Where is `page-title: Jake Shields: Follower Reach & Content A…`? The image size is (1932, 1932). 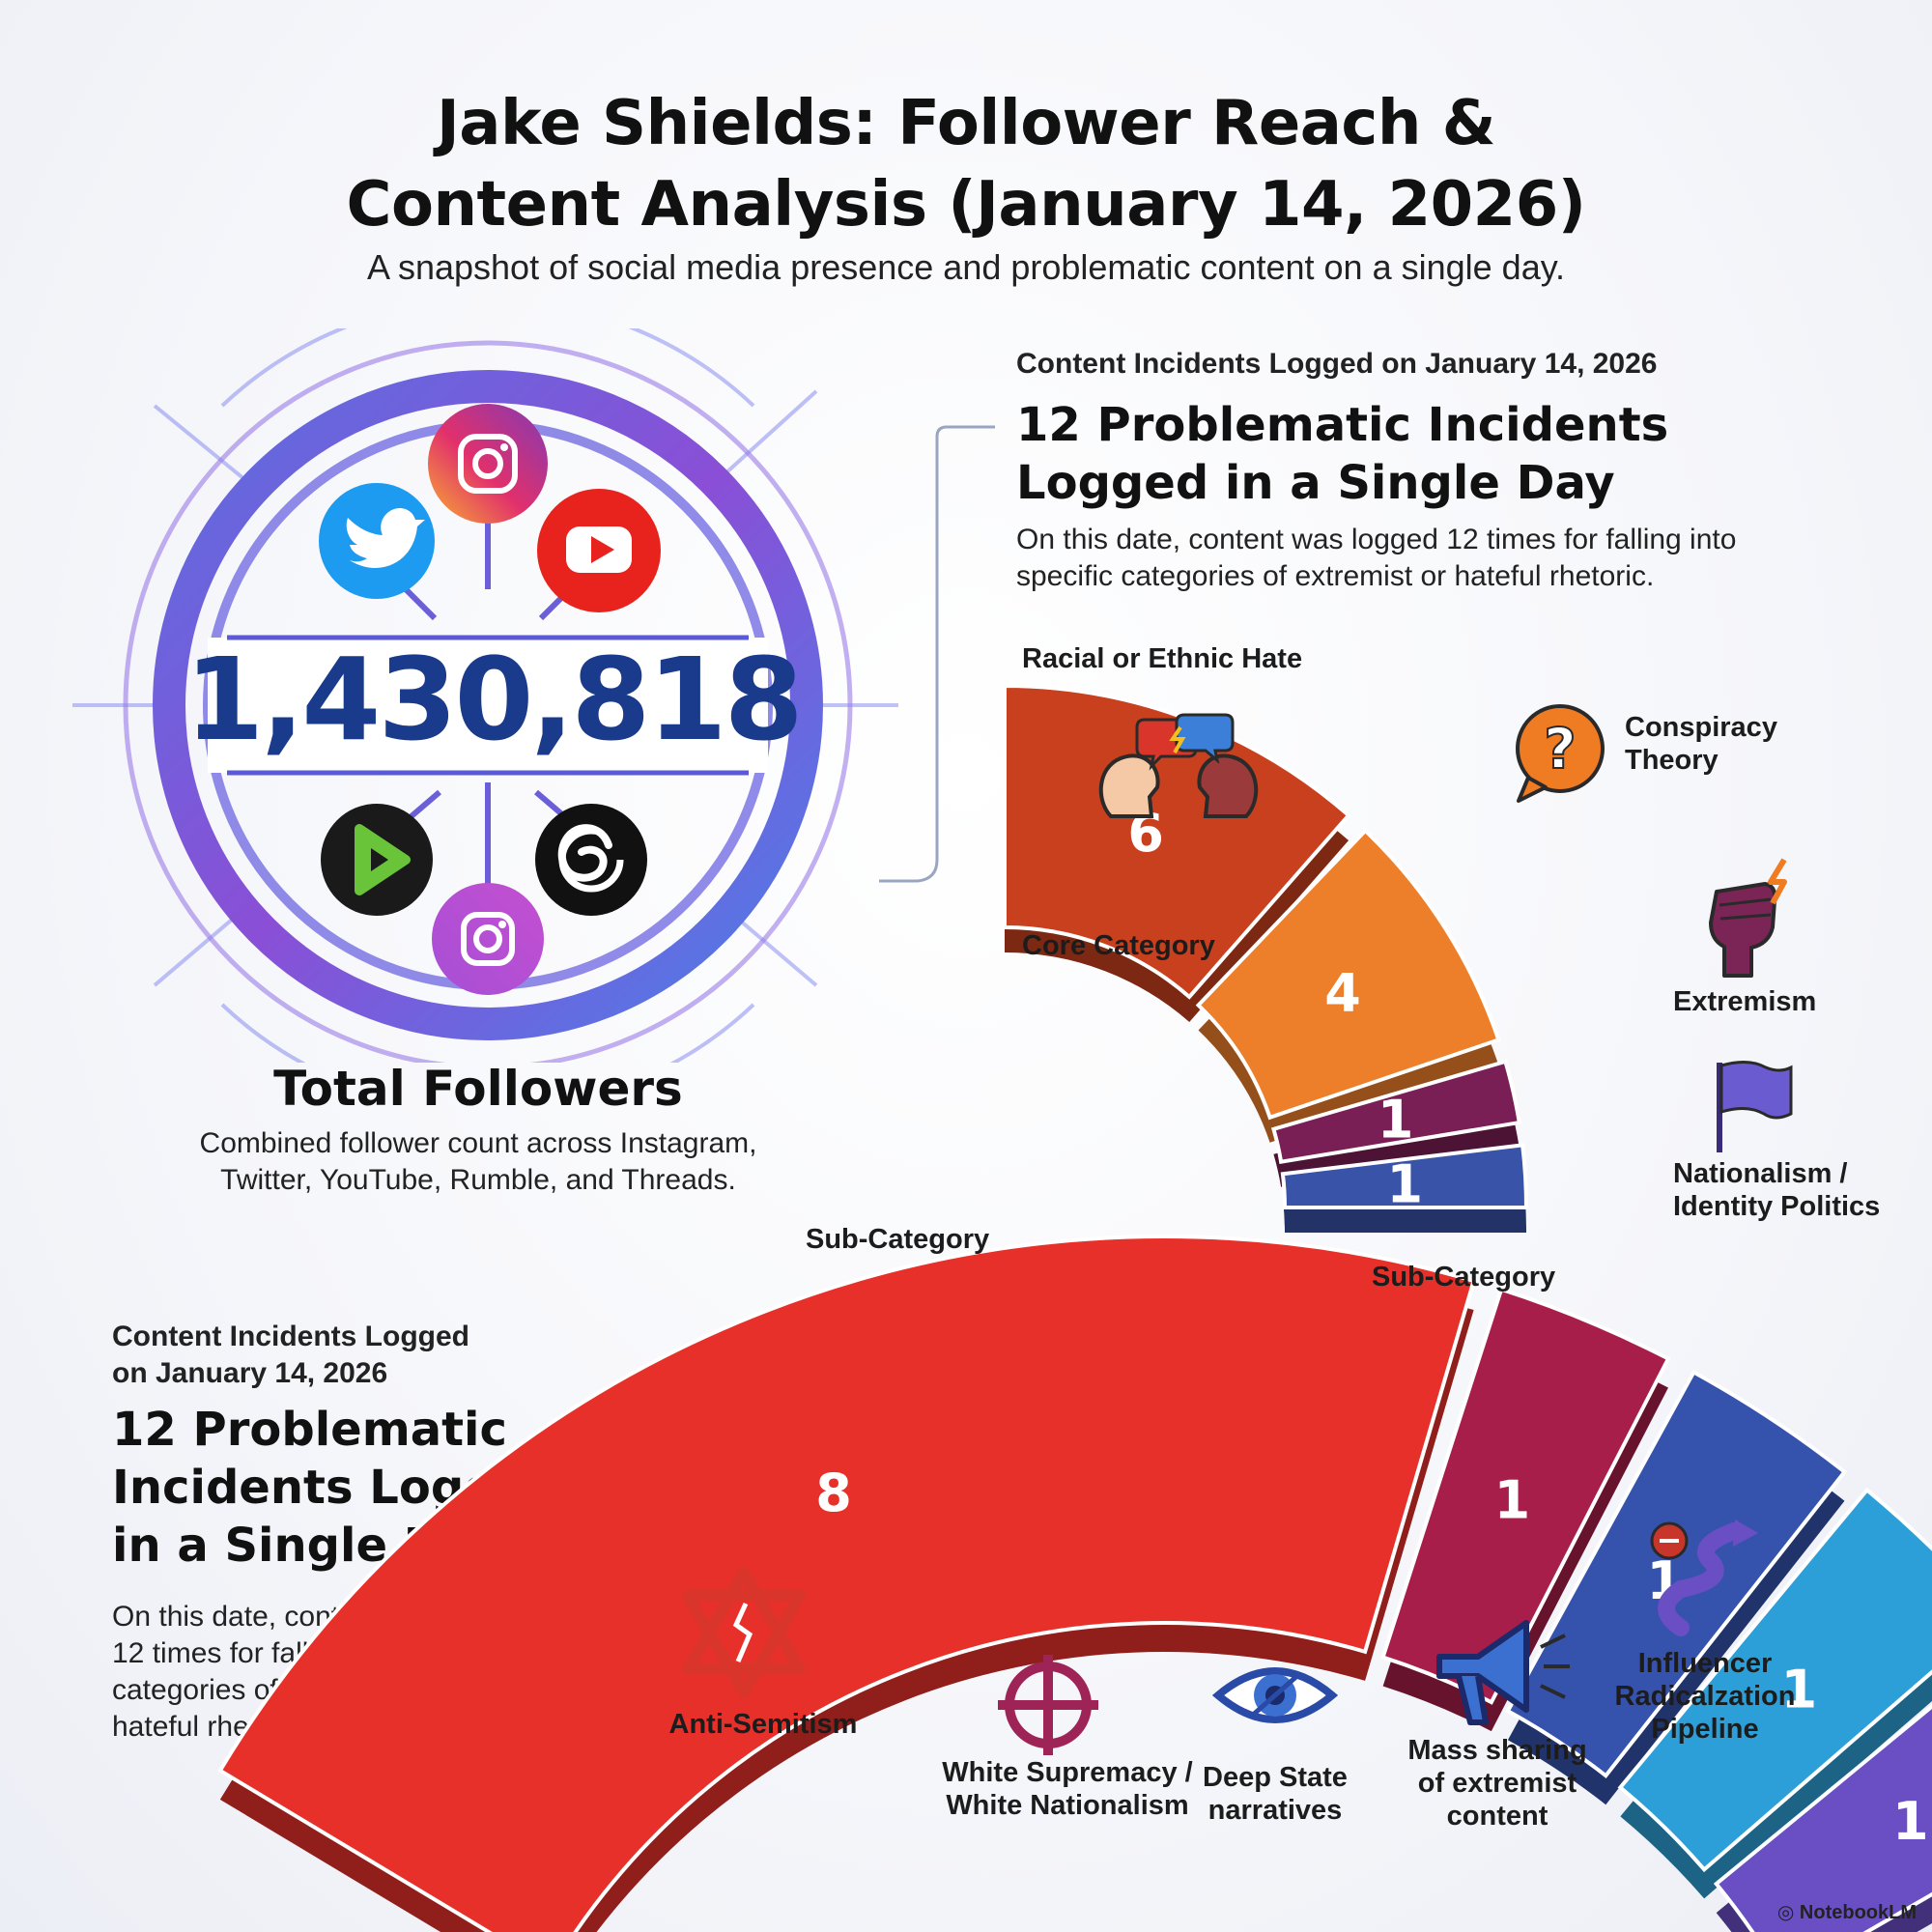
page-title: Jake Shields: Follower Reach & Content A… is located at coordinates (966, 164).